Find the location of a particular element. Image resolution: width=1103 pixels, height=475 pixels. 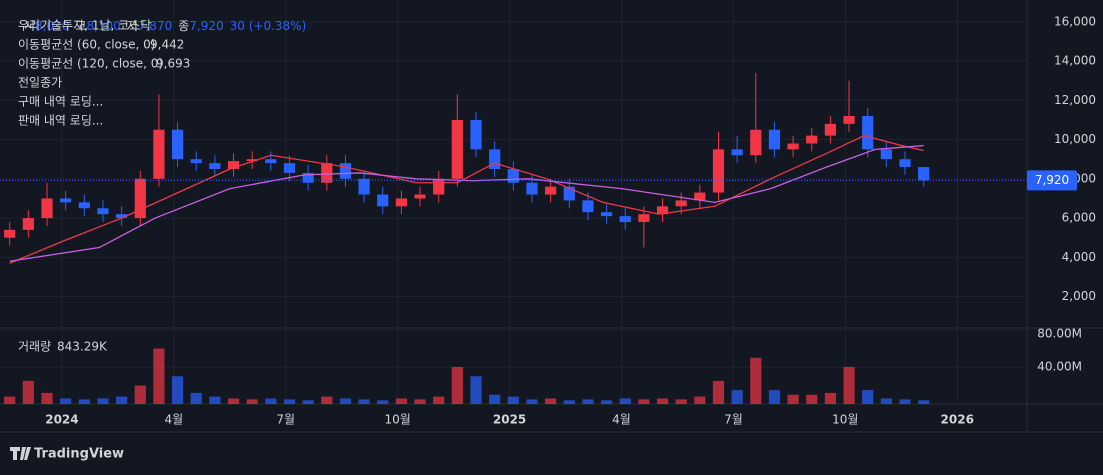

header-open: 8,010 is located at coordinates (52, 26).